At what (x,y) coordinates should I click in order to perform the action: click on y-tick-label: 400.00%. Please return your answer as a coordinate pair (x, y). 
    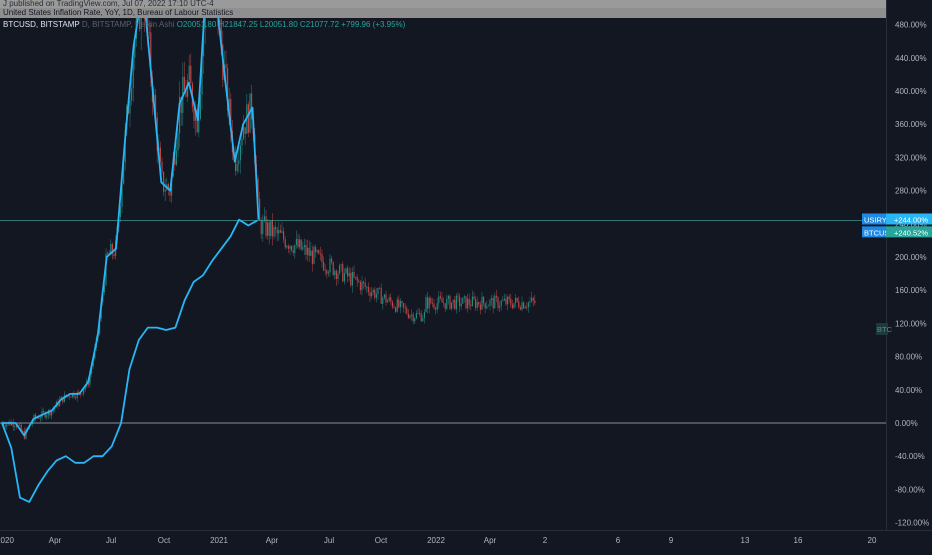
    Looking at the image, I should click on (911, 91).